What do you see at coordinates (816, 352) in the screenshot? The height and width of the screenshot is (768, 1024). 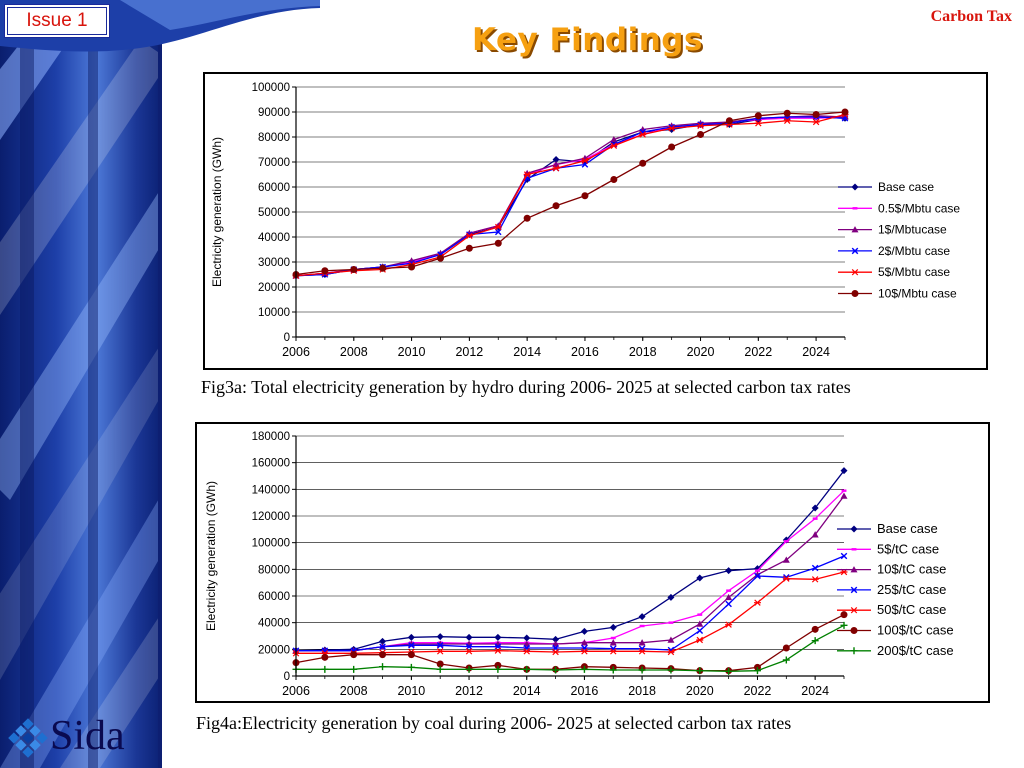 I see `x-tick-label: 2024` at bounding box center [816, 352].